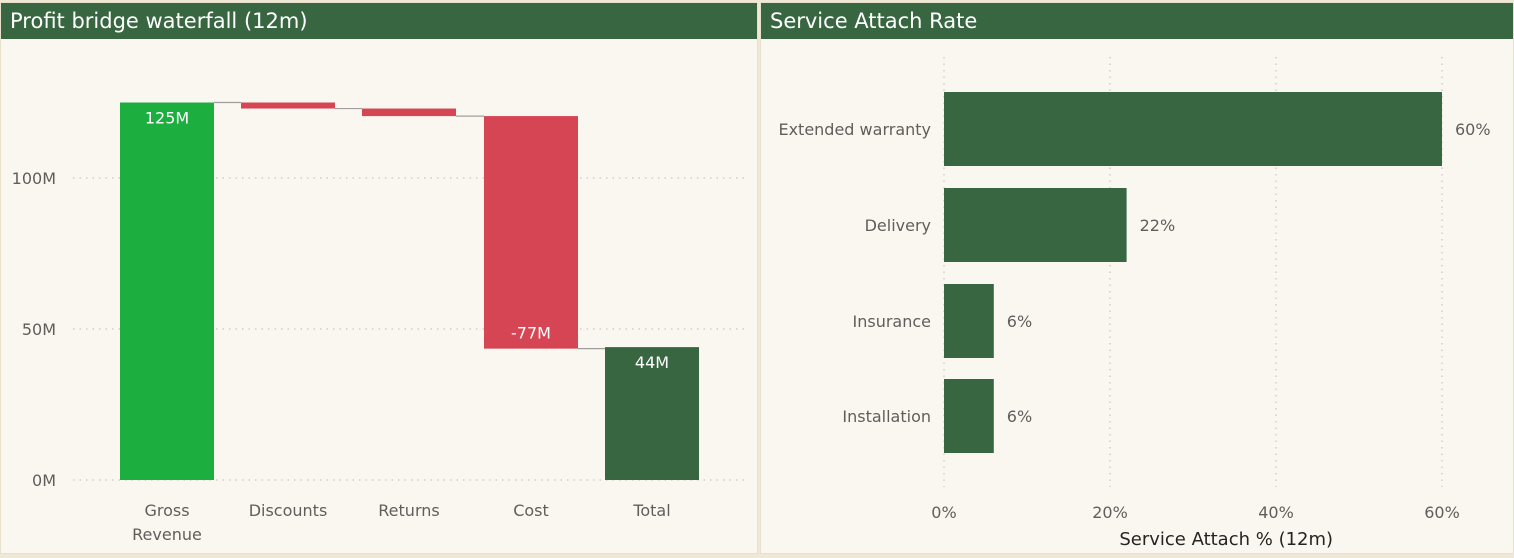  Describe the element at coordinates (531, 333) in the screenshot. I see `waterfall-data-label: -77M` at that location.